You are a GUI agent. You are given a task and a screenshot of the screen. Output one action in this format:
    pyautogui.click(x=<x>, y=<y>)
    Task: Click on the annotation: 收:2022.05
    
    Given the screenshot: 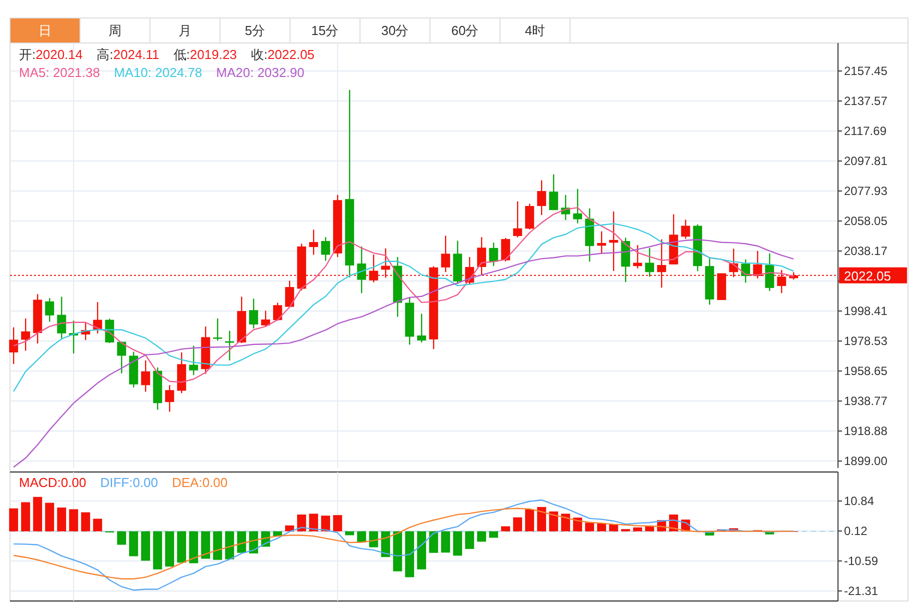 What is the action you would take?
    pyautogui.click(x=282, y=54)
    